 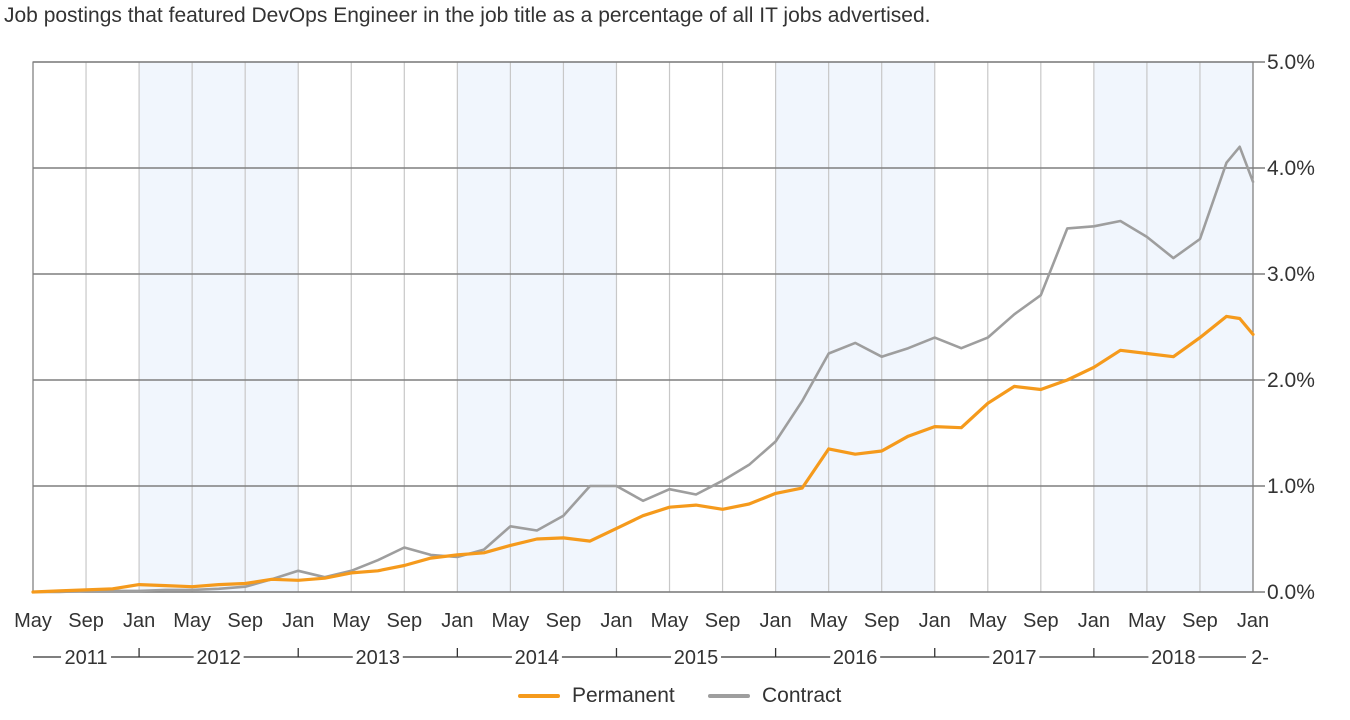 What do you see at coordinates (1291, 380) in the screenshot?
I see `y-tick-label: 2.0%` at bounding box center [1291, 380].